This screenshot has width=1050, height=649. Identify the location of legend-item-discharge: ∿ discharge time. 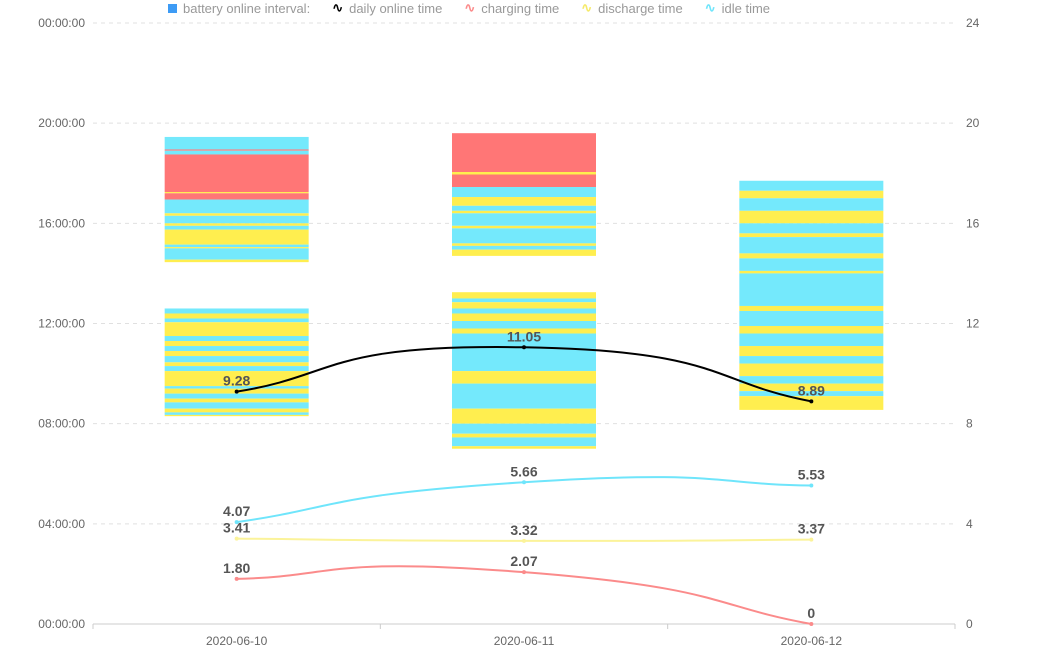
(631, 8).